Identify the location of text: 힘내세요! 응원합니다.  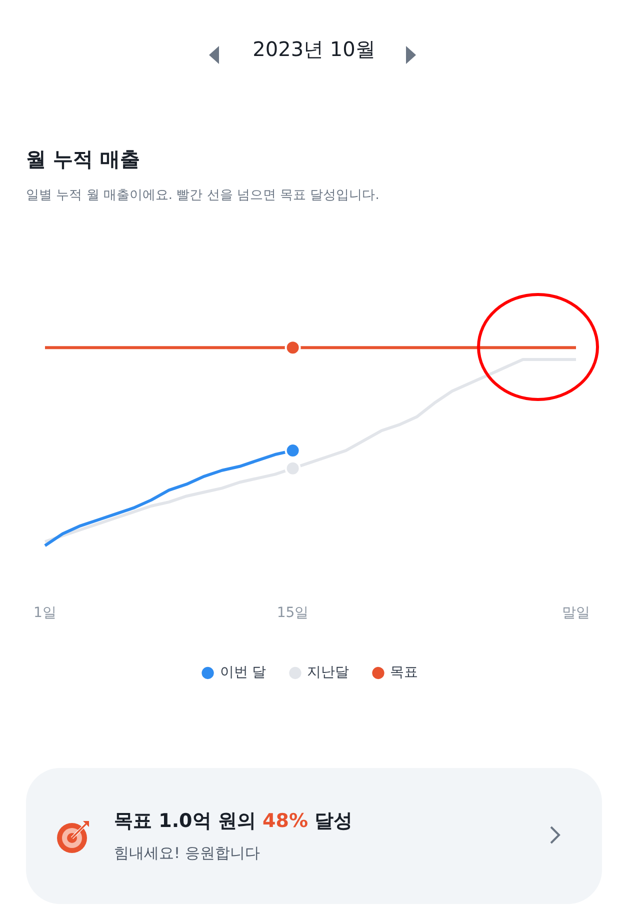
(187, 853).